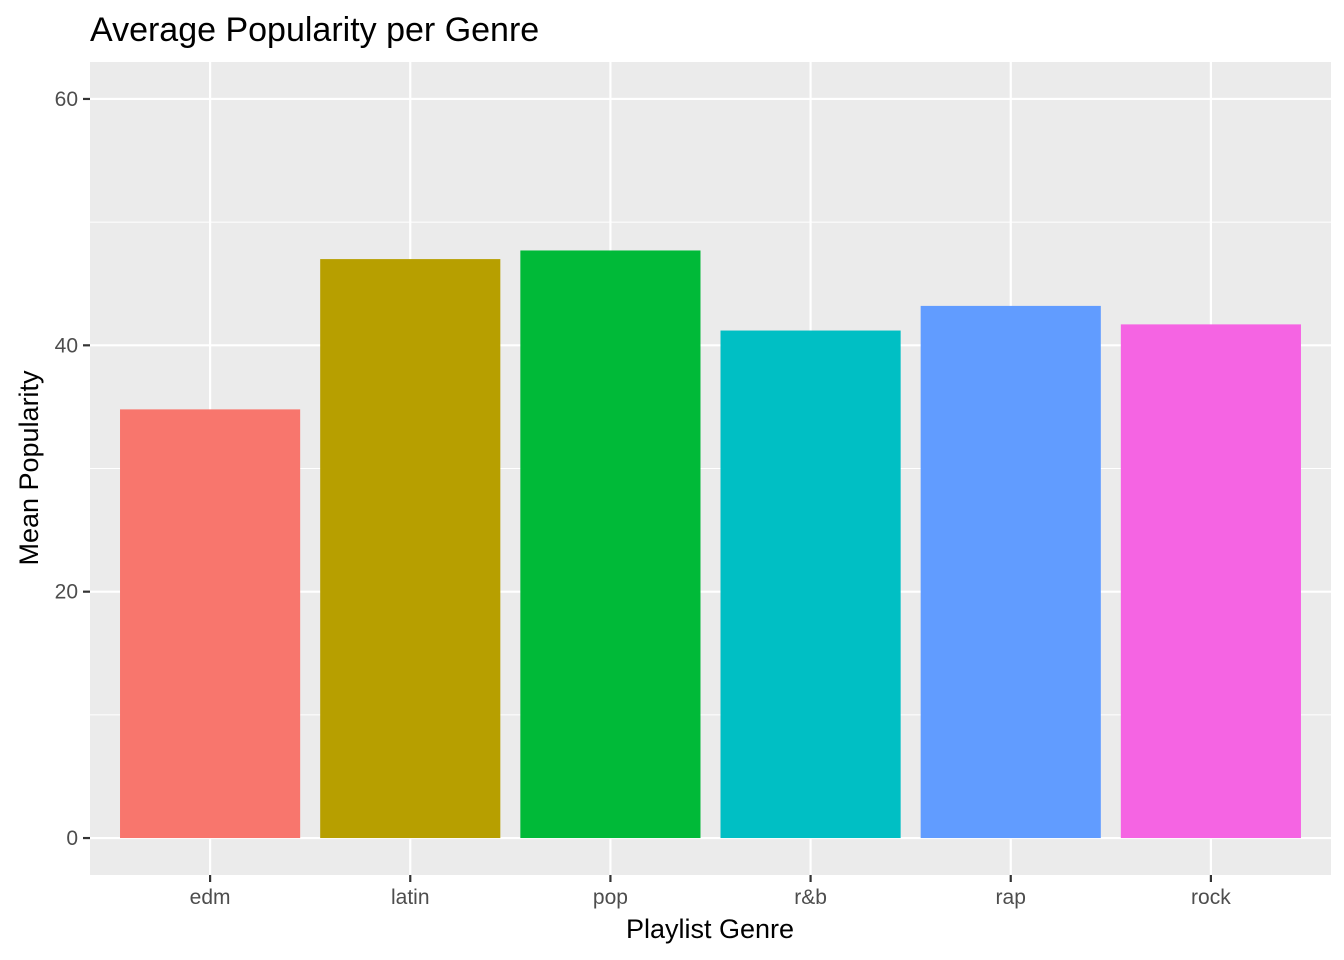 The image size is (1344, 960). What do you see at coordinates (410, 897) in the screenshot?
I see `x-tick-label: latin` at bounding box center [410, 897].